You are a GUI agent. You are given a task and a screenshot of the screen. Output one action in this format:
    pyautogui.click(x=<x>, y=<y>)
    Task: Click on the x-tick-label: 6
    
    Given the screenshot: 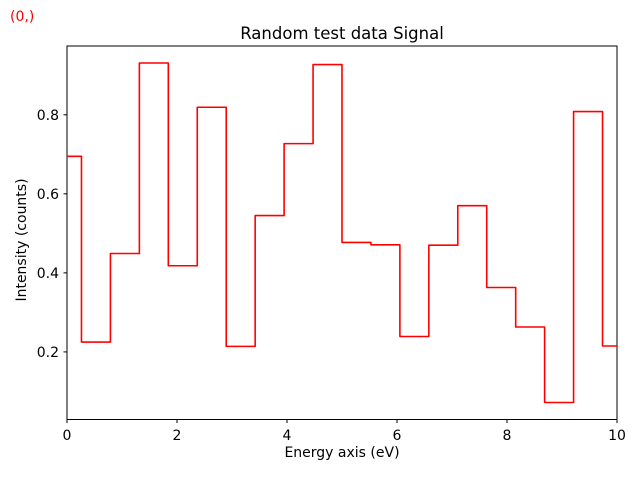 What is the action you would take?
    pyautogui.click(x=397, y=436)
    